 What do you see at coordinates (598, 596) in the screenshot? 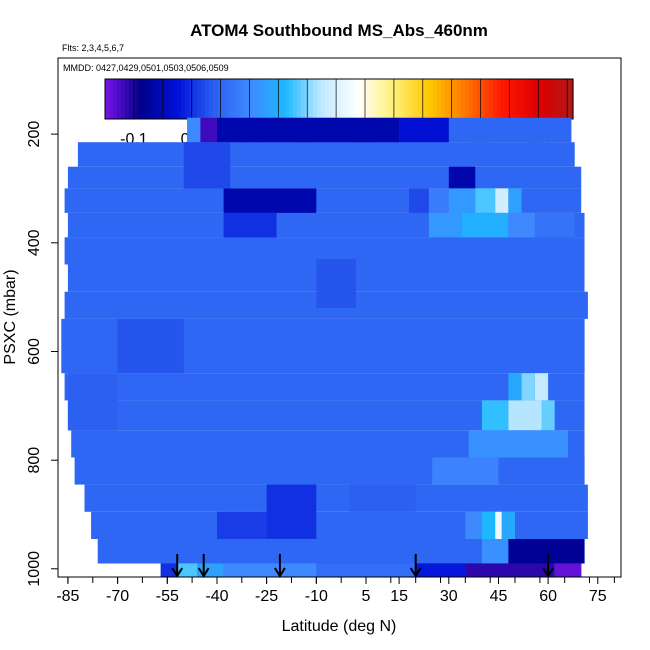
I see `x-tick-label: 75` at bounding box center [598, 596].